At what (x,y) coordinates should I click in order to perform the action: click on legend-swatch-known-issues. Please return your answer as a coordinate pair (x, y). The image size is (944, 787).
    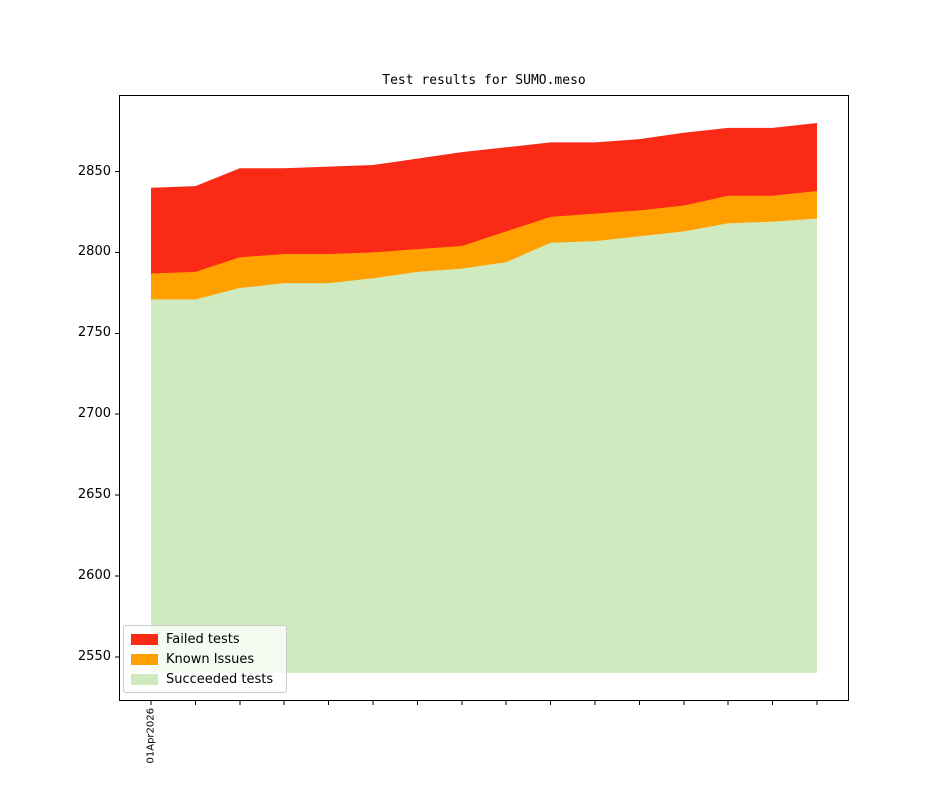
    Looking at the image, I should click on (144, 659).